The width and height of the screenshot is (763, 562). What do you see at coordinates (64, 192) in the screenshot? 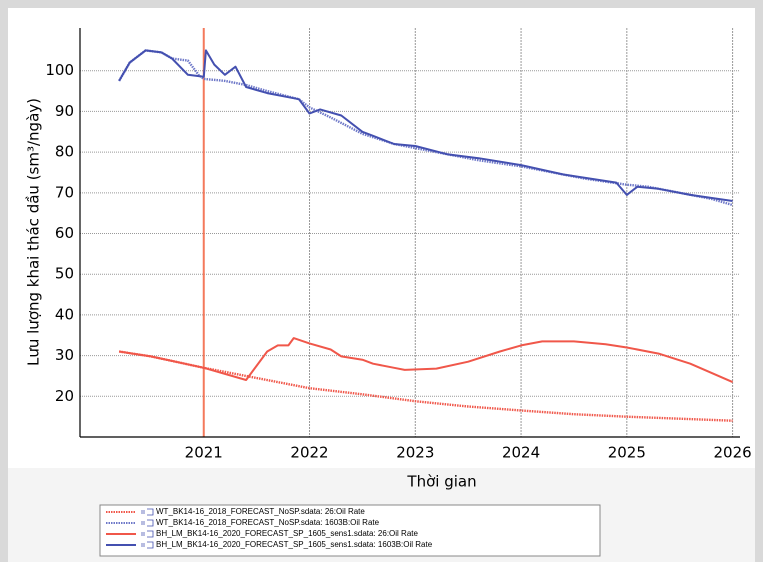
I see `y-tick-label: 70` at bounding box center [64, 192].